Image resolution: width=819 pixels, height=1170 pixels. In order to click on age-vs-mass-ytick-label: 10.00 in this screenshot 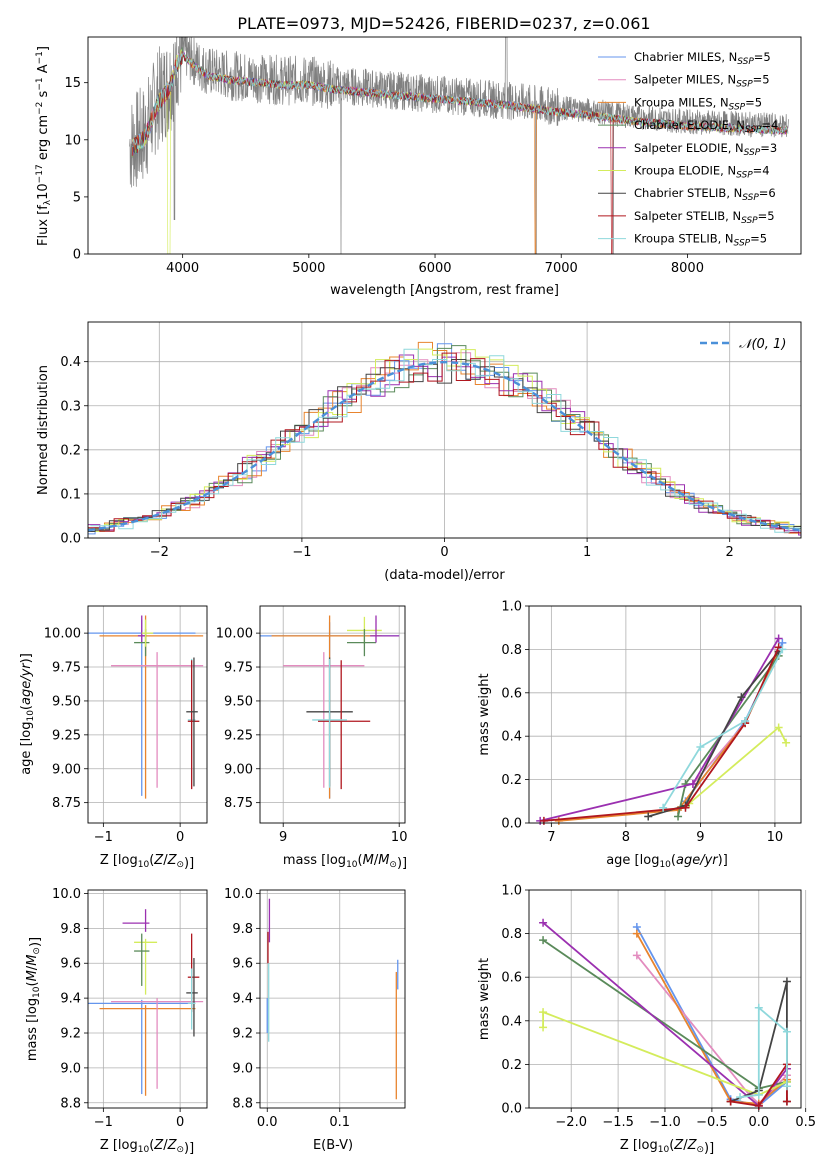, I will do `click(234, 634)`.